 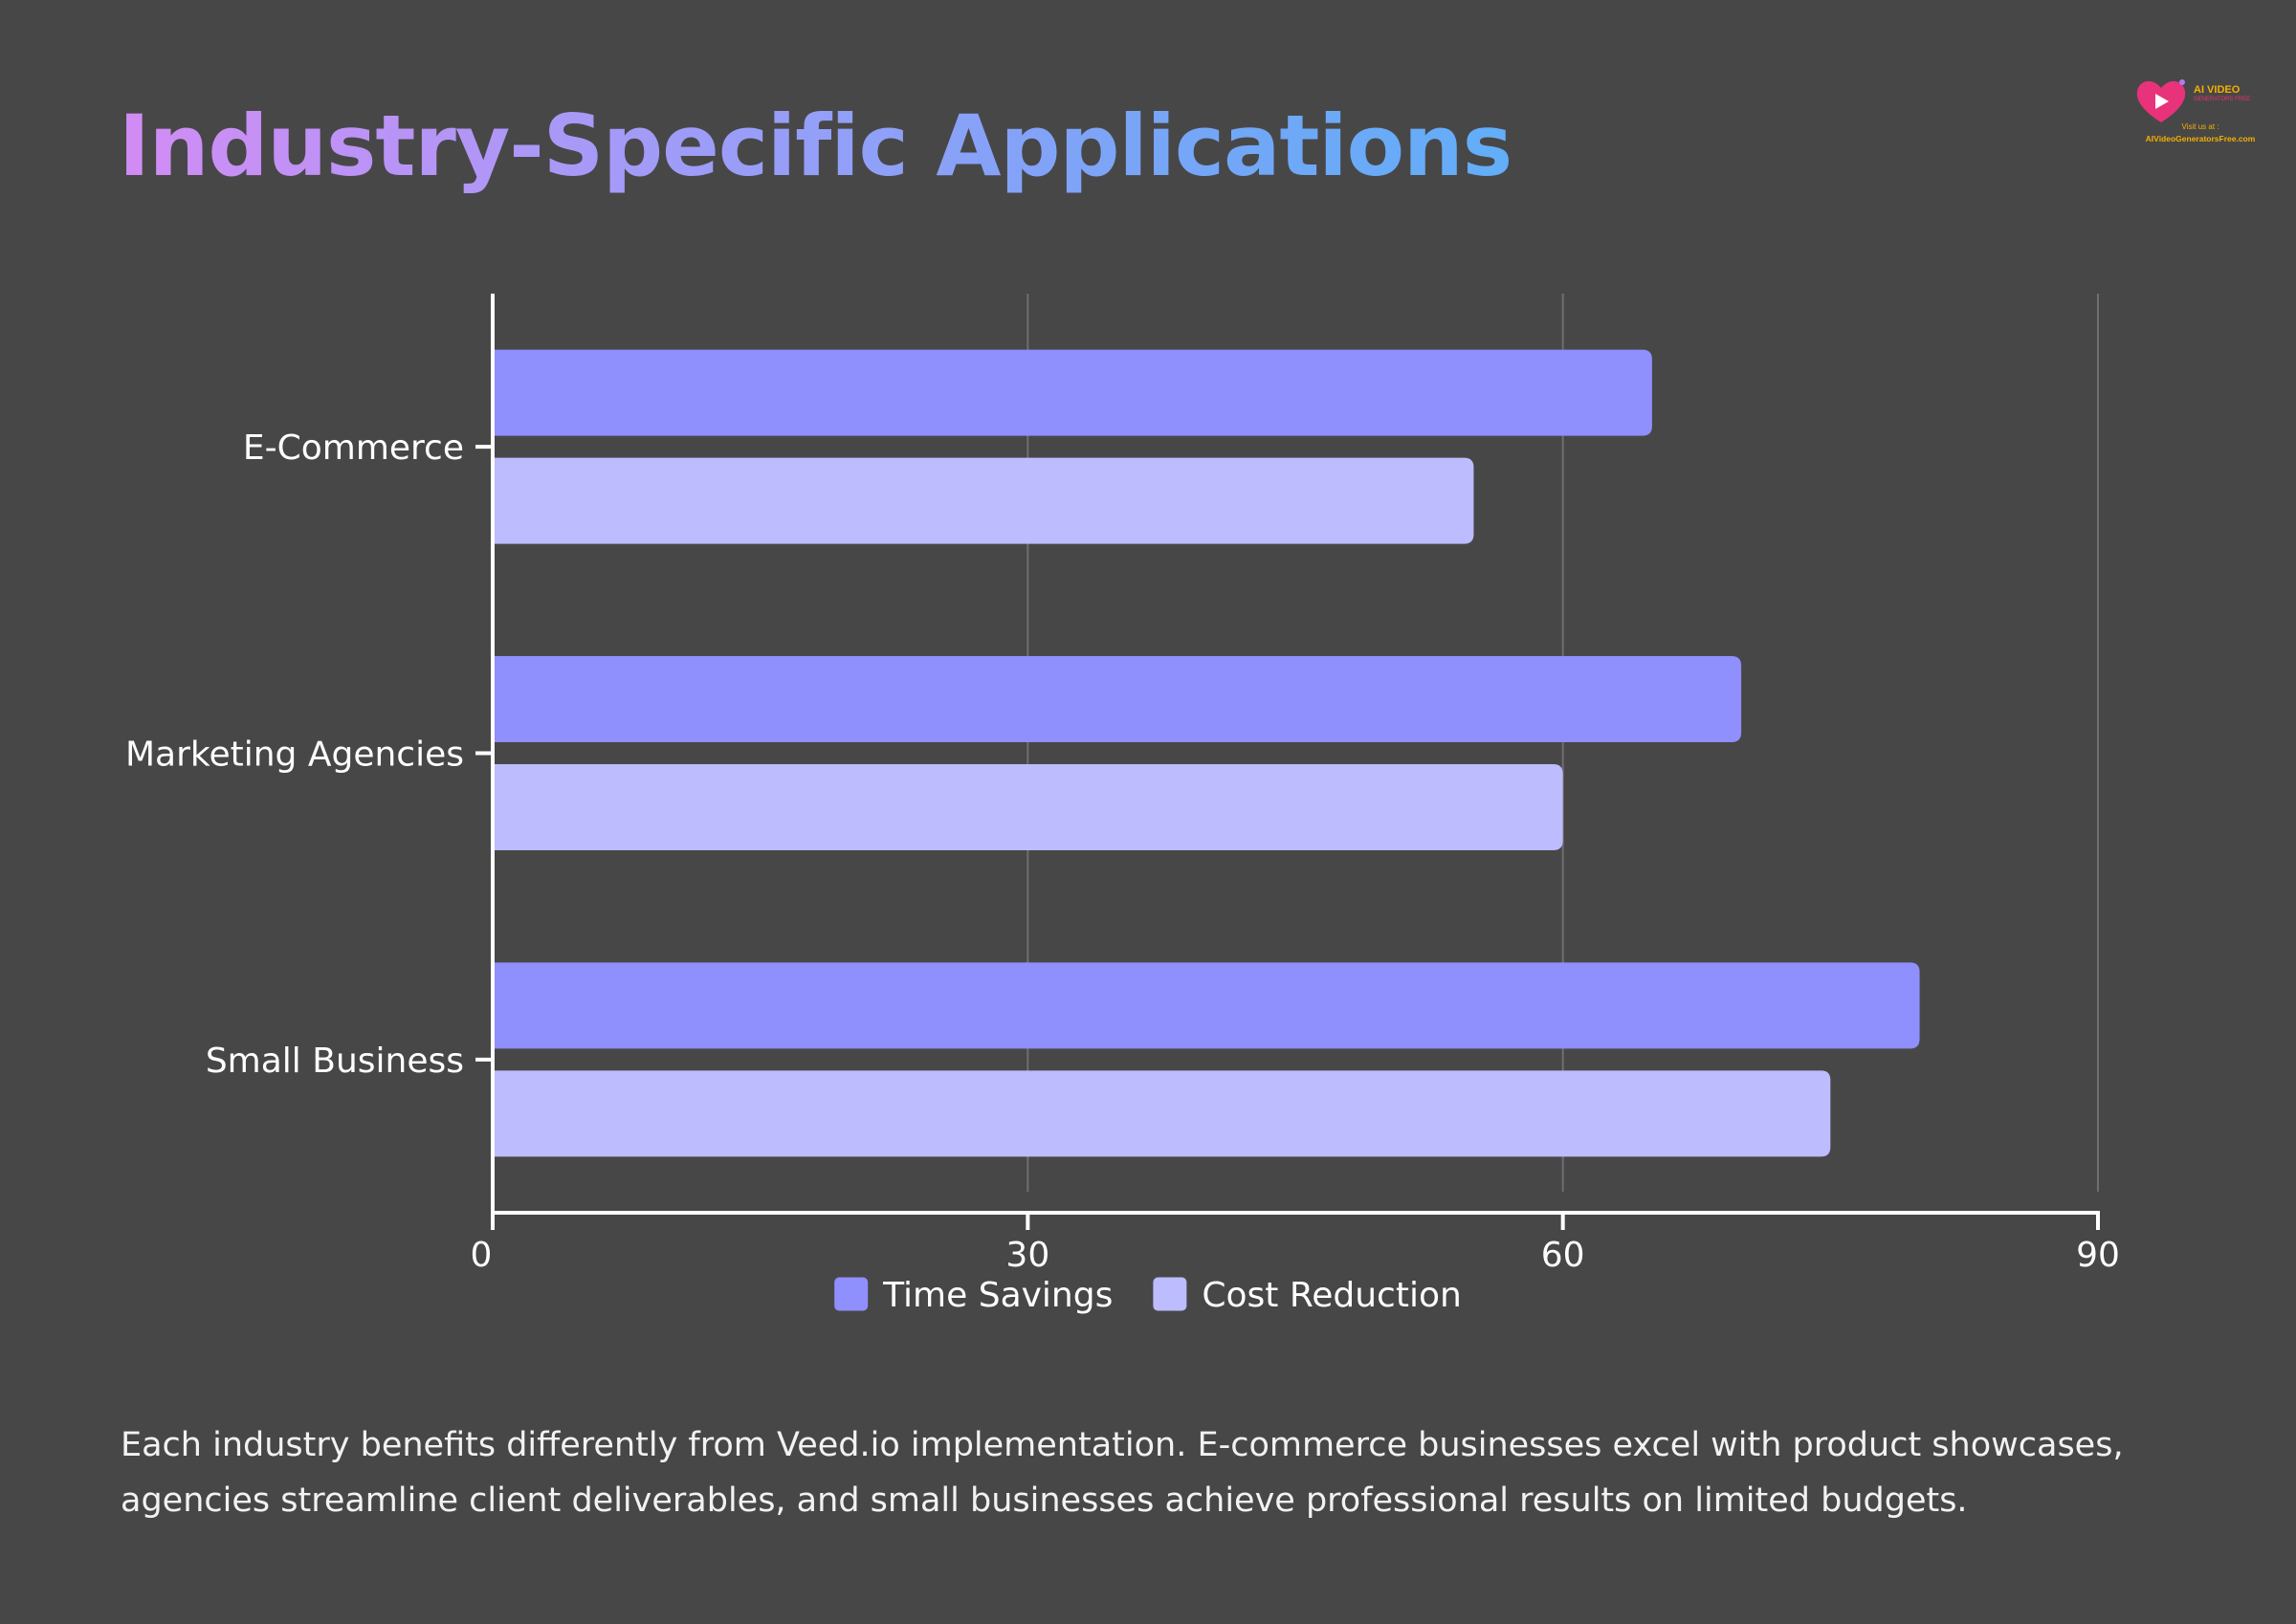 I want to click on legend-label: Time Savings, so click(x=997, y=1295).